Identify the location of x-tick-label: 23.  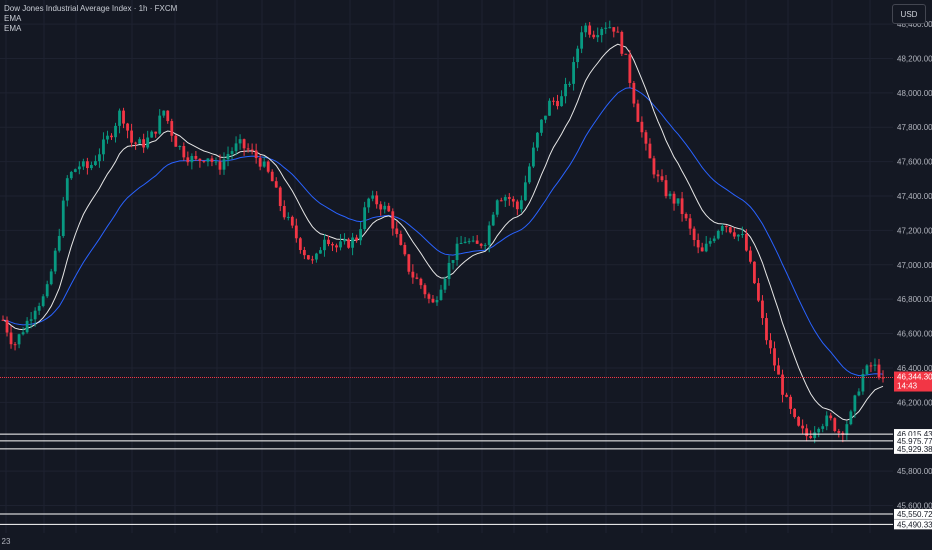
(6, 541).